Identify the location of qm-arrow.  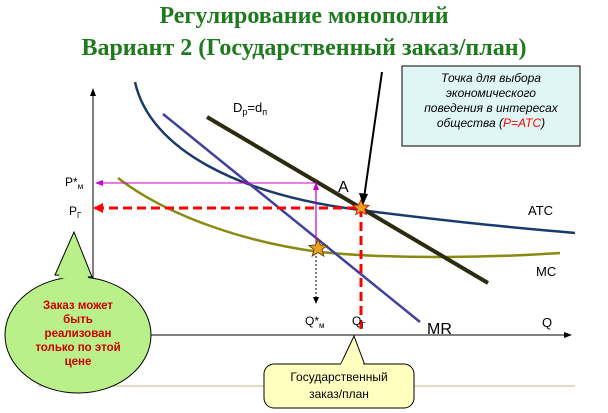
(316, 300).